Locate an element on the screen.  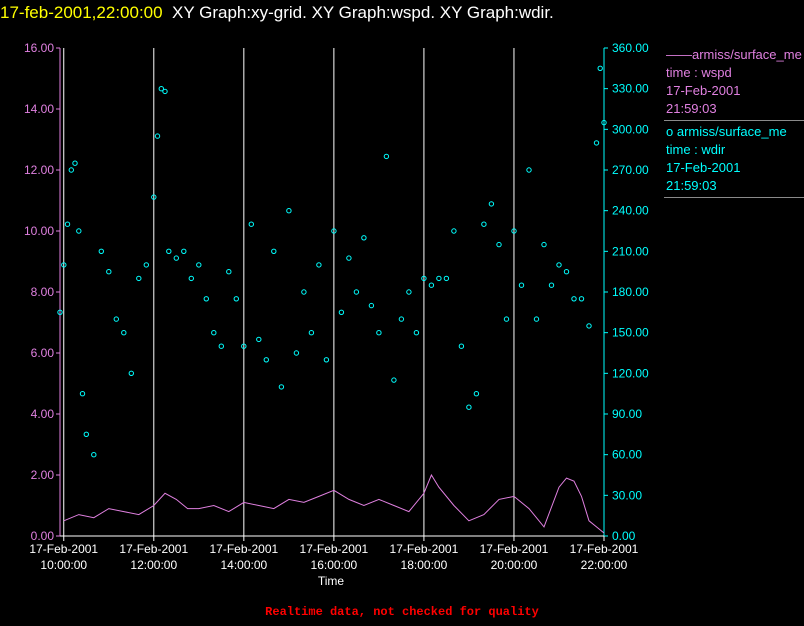
legend-line-symbol: —— is located at coordinates (679, 54).